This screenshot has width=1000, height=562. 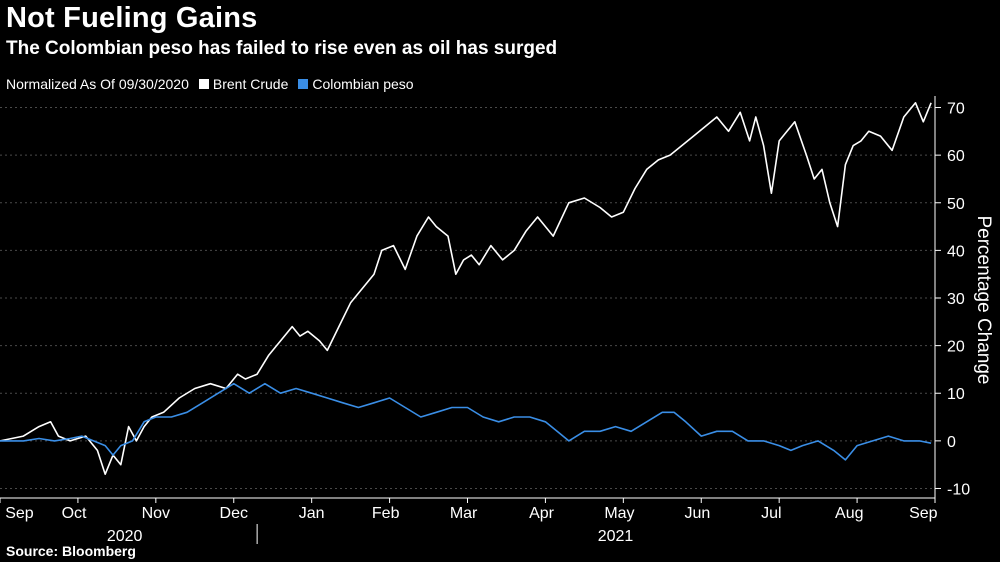 What do you see at coordinates (956, 299) in the screenshot?
I see `y-tick-label: 30` at bounding box center [956, 299].